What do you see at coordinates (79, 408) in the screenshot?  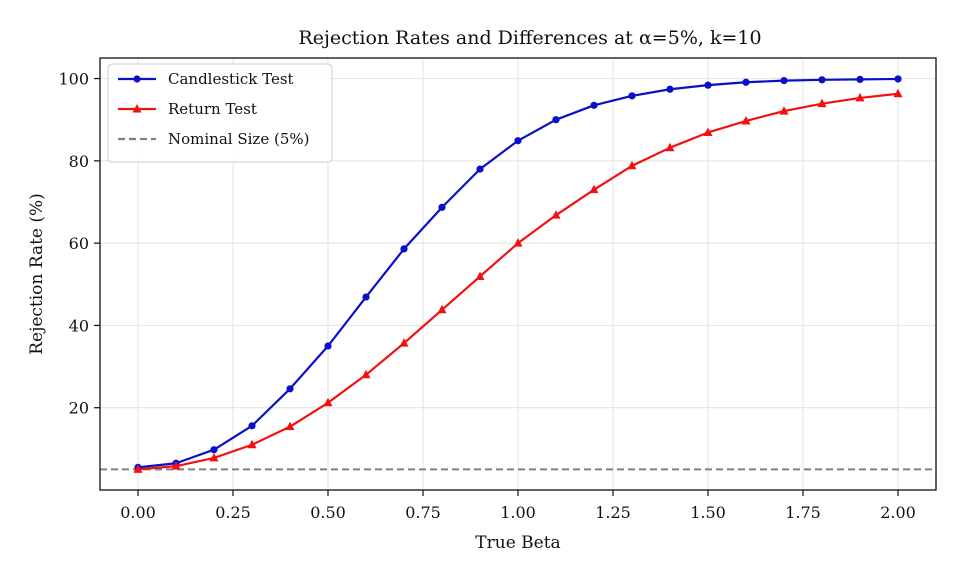 I see `y-tick-label: 20` at bounding box center [79, 408].